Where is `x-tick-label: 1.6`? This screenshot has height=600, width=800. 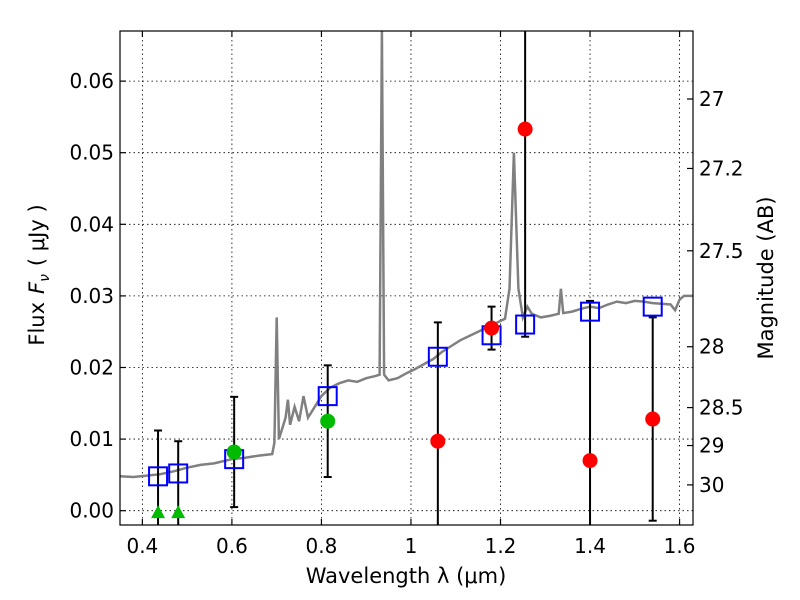
x-tick-label: 1.6 is located at coordinates (680, 546).